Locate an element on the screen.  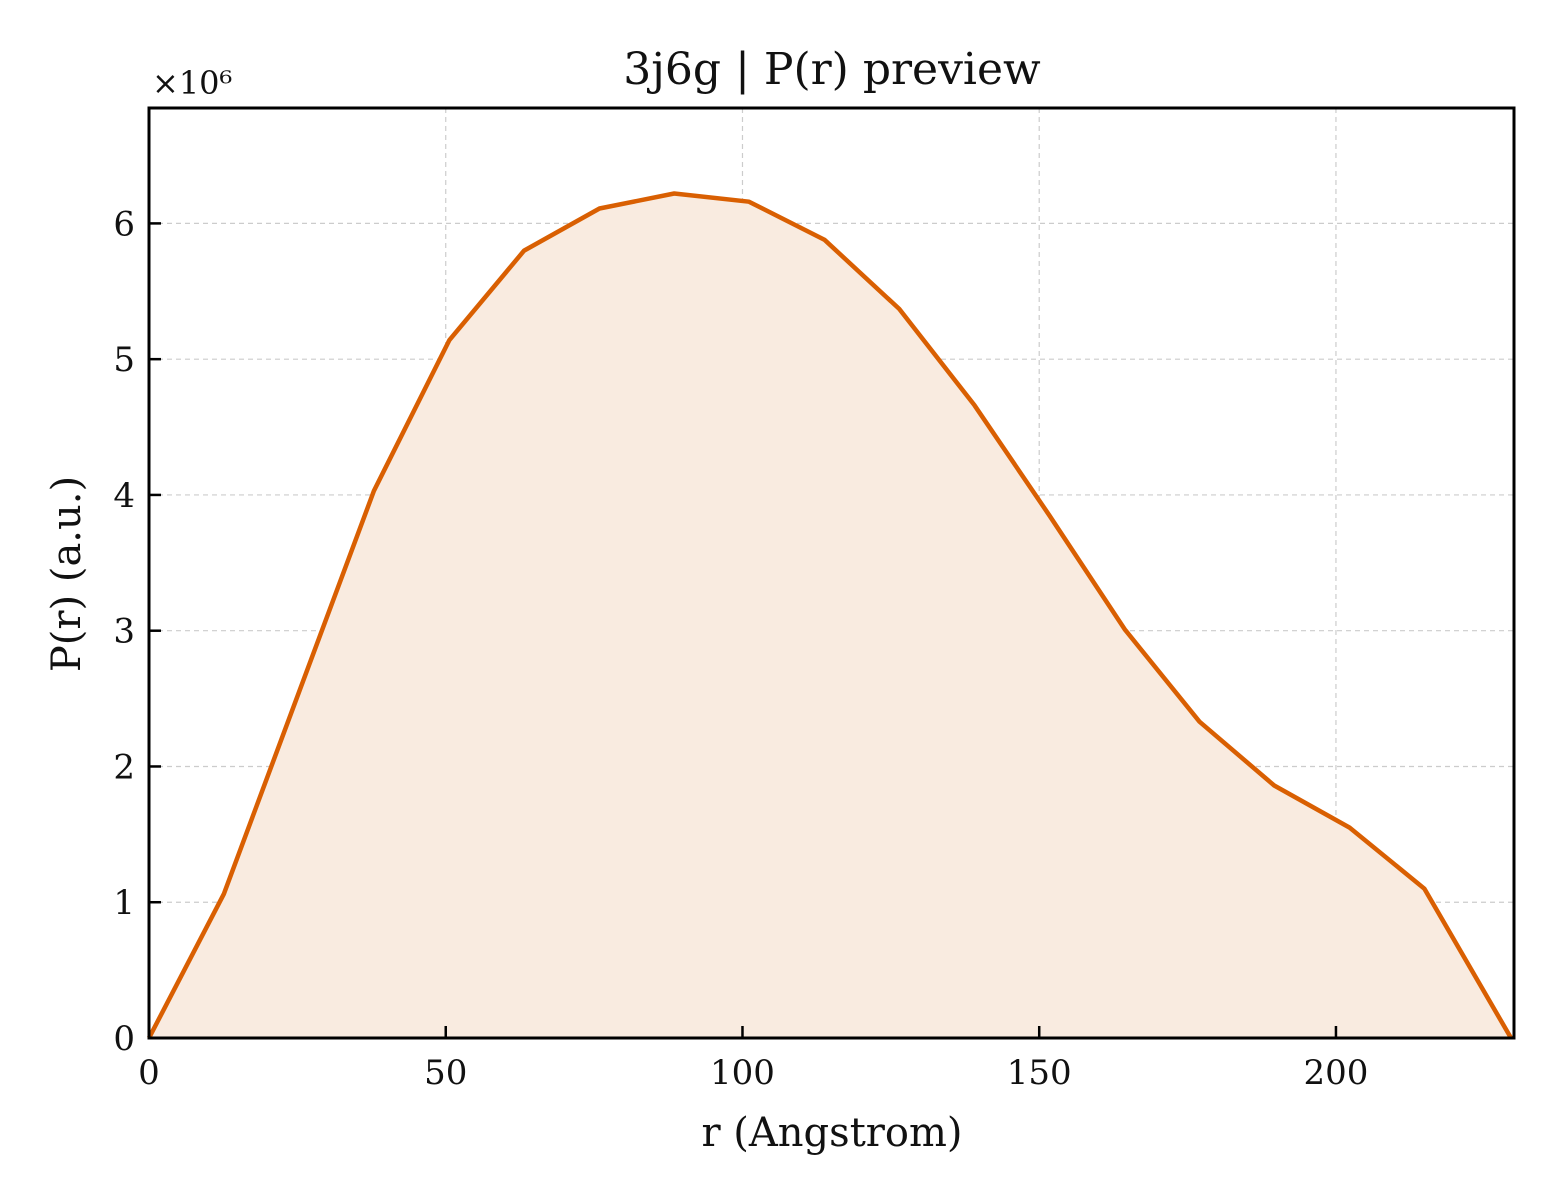
y-tick-label: 6 is located at coordinates (124, 224).